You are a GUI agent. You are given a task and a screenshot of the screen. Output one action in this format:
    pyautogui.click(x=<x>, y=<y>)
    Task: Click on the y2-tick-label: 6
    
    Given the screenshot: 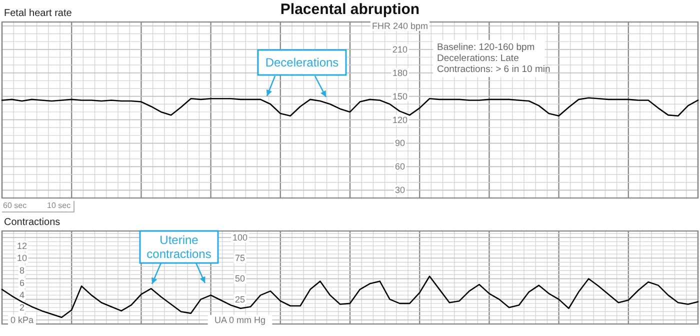 What is the action you would take?
    pyautogui.click(x=22, y=283)
    